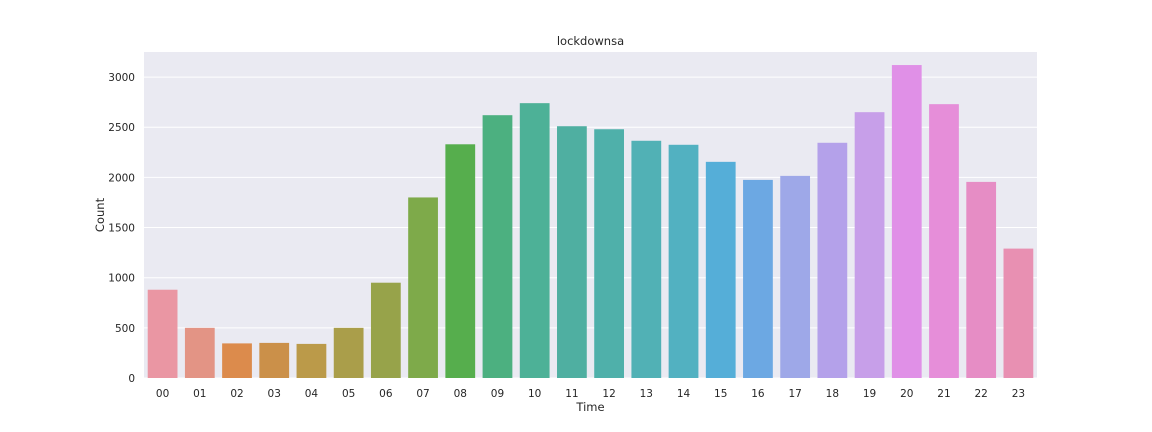 Image resolution: width=1152 pixels, height=432 pixels. Describe the element at coordinates (1018, 394) in the screenshot. I see `x-tick-label: 23` at that location.